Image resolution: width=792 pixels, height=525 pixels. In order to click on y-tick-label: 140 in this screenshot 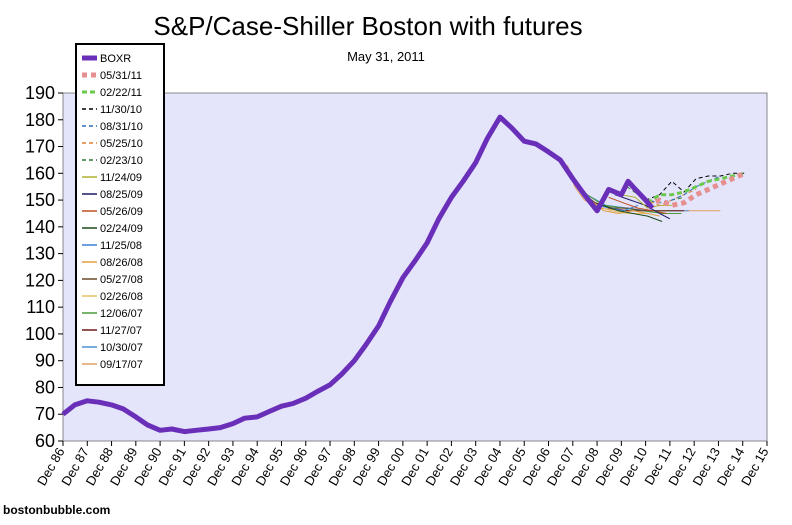, I will do `click(40, 227)`.